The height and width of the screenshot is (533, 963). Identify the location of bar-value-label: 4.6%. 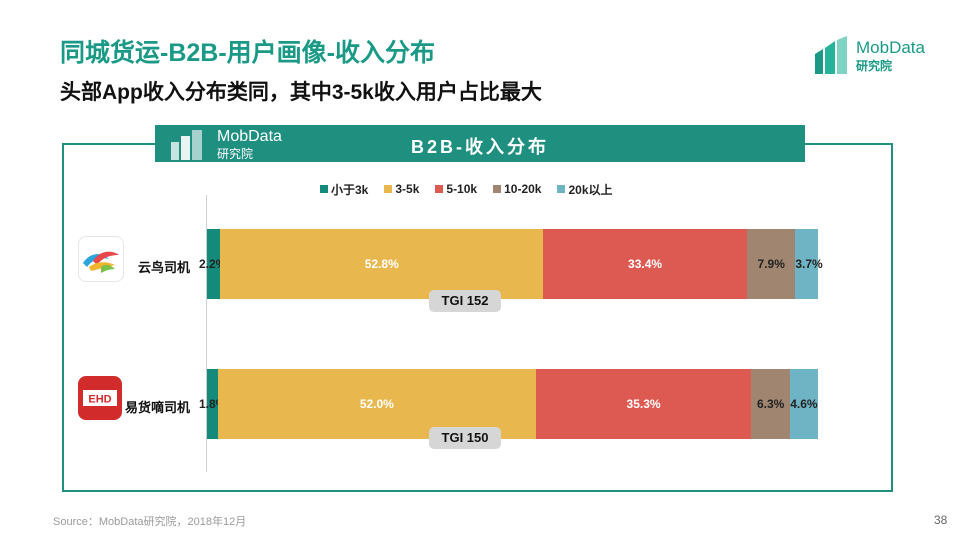
(804, 404).